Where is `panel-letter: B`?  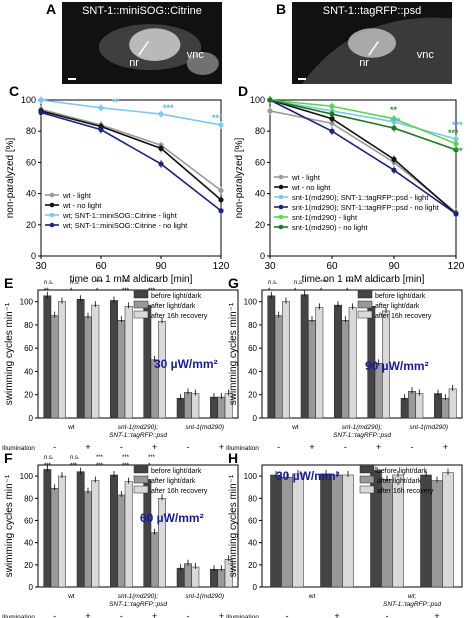 panel-letter: B is located at coordinates (281, 9).